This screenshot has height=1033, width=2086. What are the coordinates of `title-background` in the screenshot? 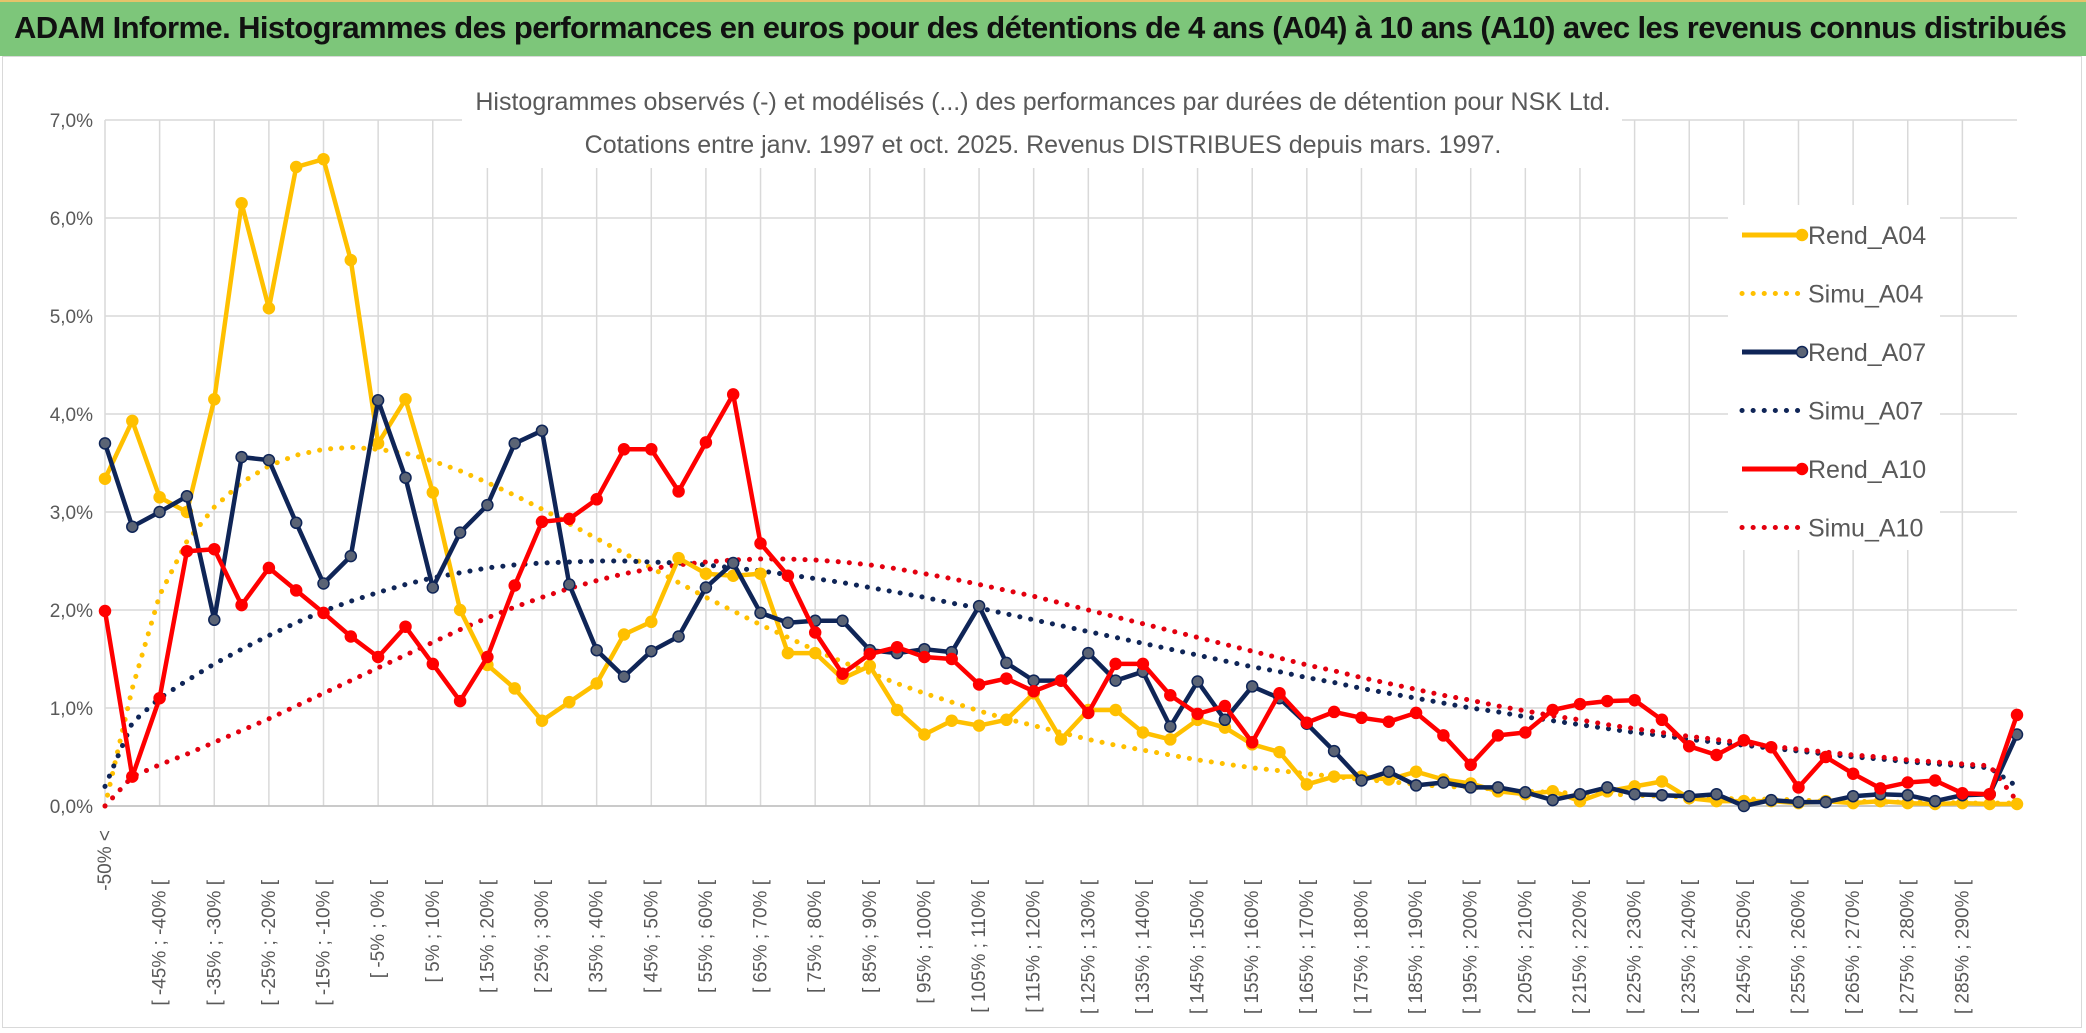 It's located at (1042, 124).